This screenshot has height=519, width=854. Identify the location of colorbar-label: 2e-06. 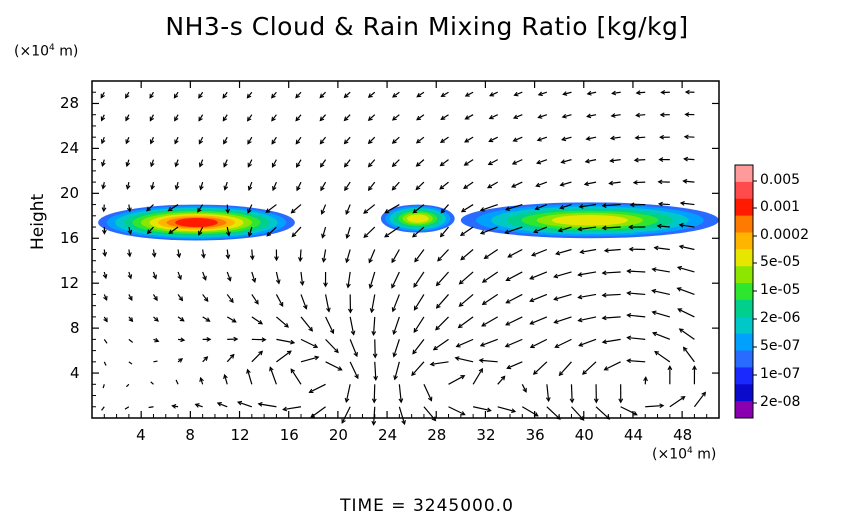
(780, 318).